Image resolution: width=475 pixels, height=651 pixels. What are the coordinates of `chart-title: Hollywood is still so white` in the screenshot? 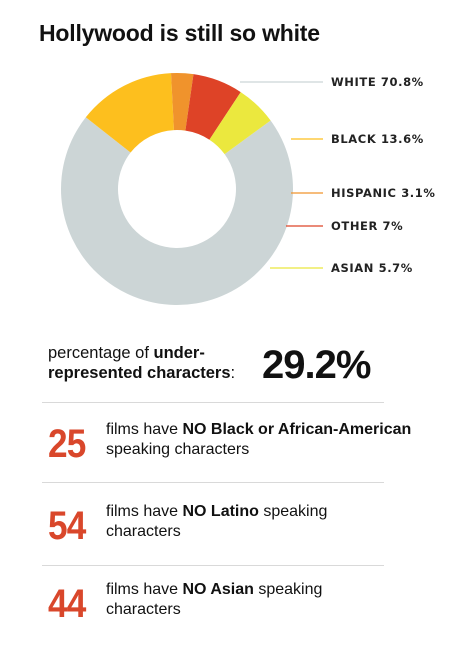 It's located at (179, 33).